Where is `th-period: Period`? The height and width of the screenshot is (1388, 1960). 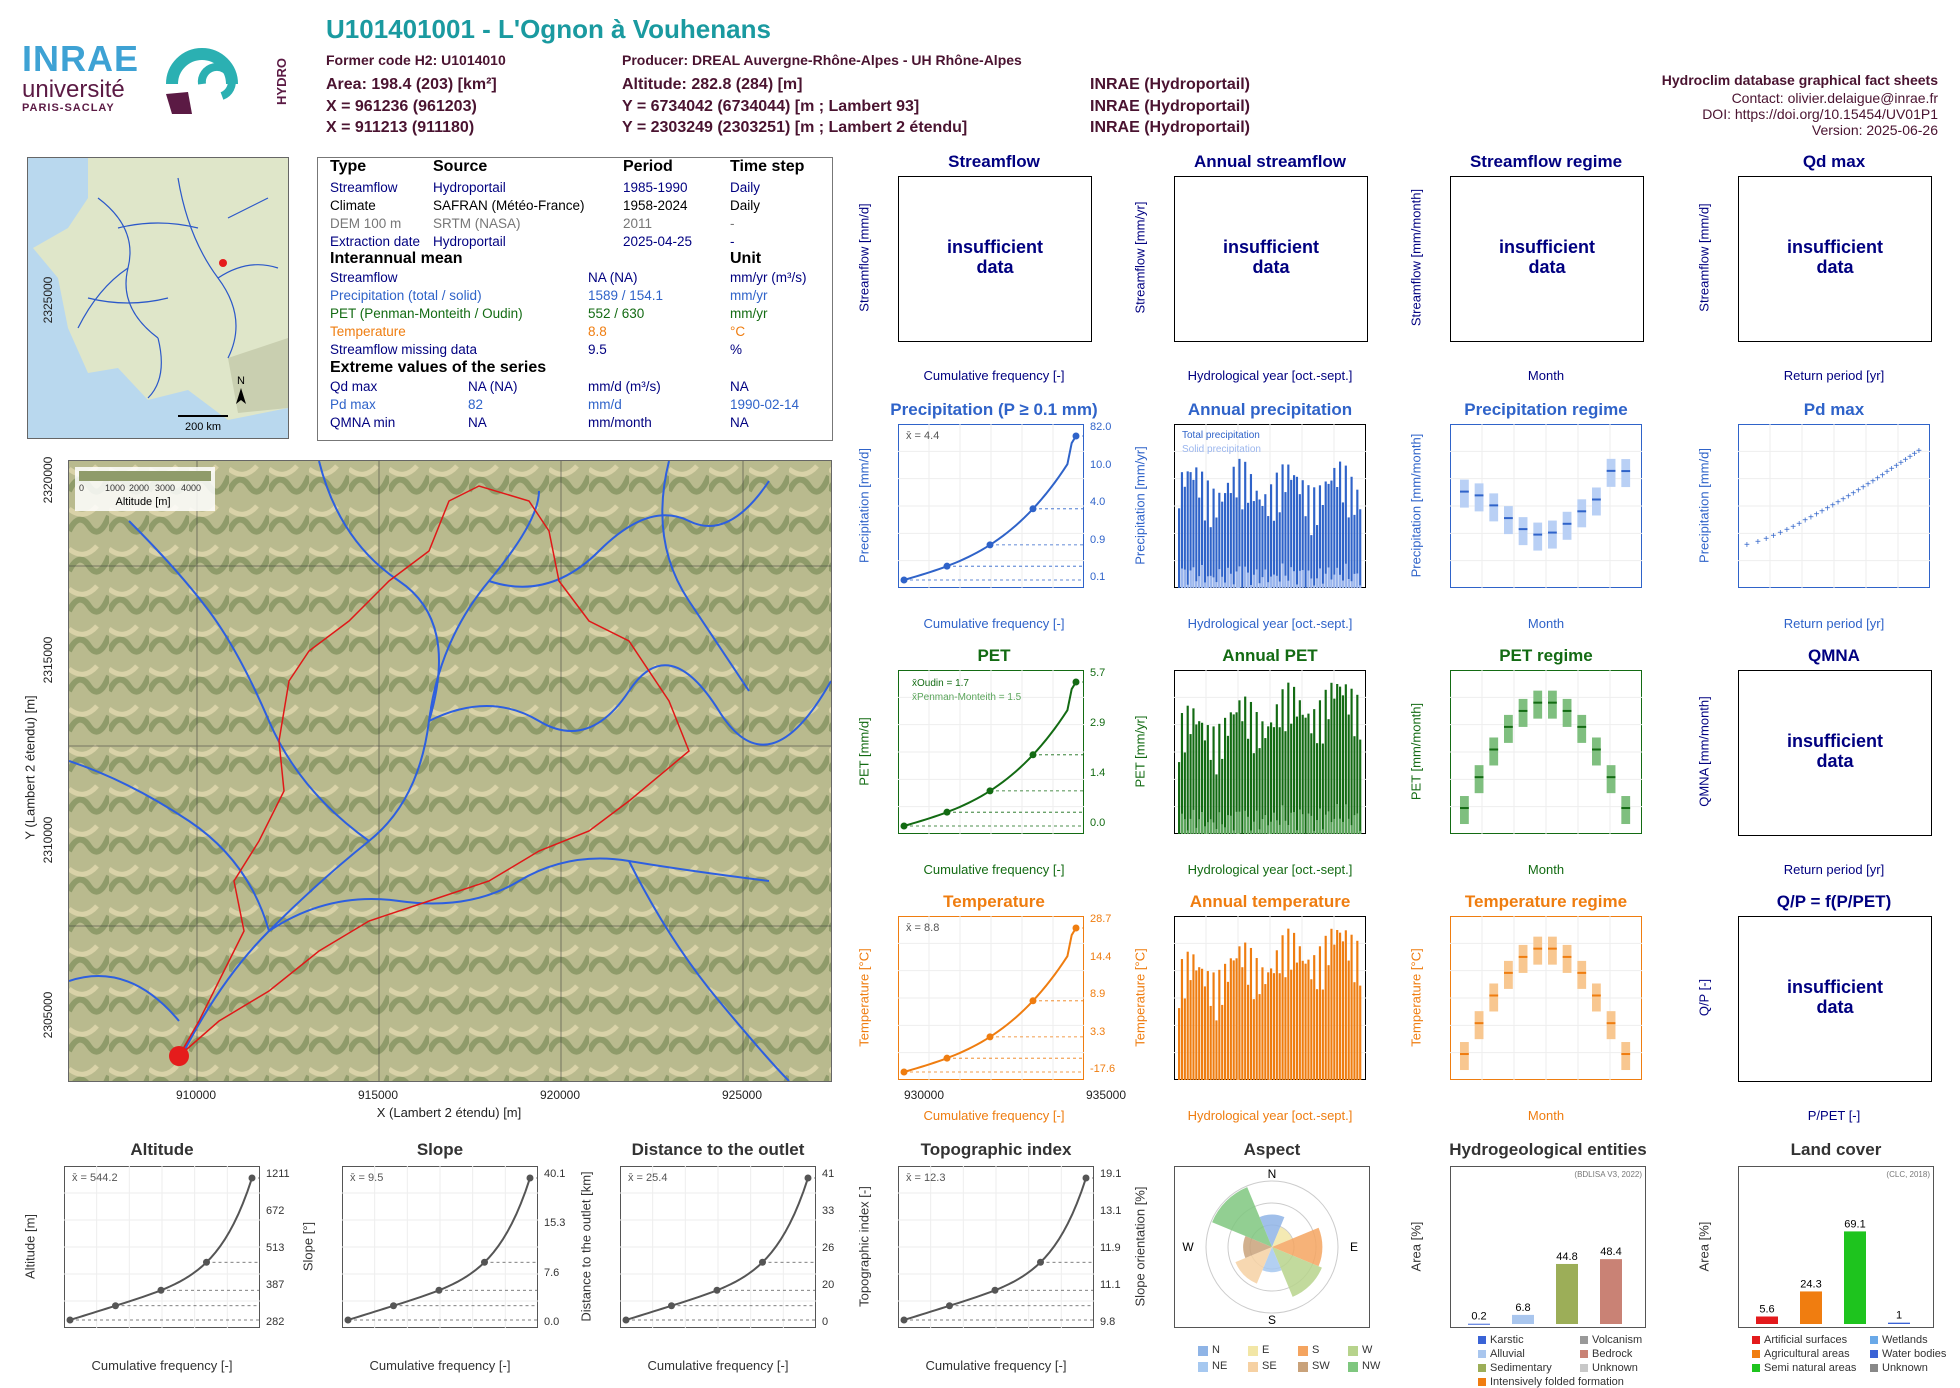 th-period: Period is located at coordinates (648, 167).